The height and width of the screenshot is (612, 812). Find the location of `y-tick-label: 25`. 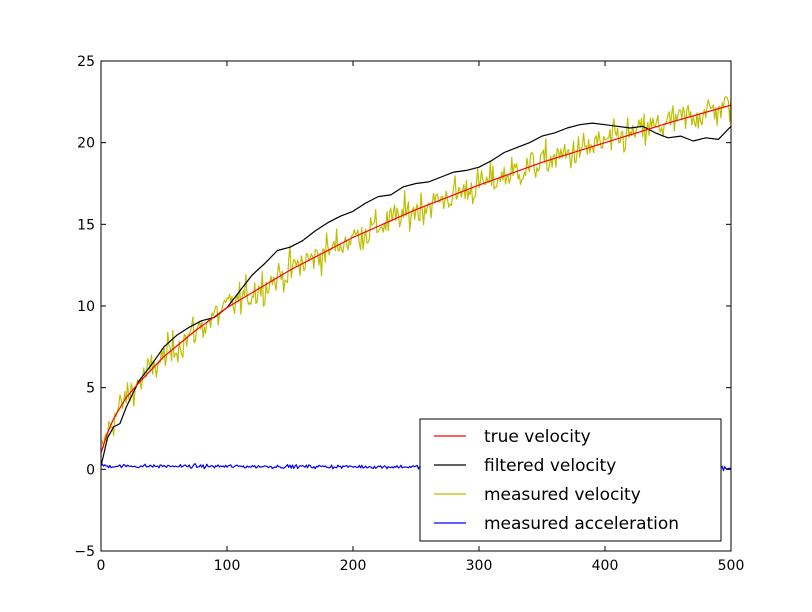

y-tick-label: 25 is located at coordinates (86, 62).